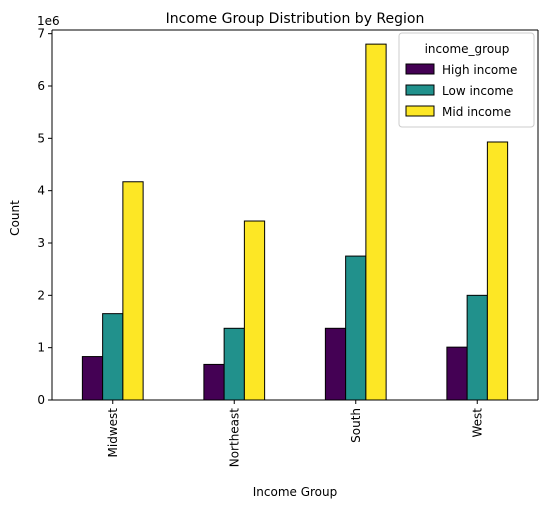 Image resolution: width=554 pixels, height=512 pixels. I want to click on y-ticks: 0 1 2 3 4 5 6 7, so click(44, 217).